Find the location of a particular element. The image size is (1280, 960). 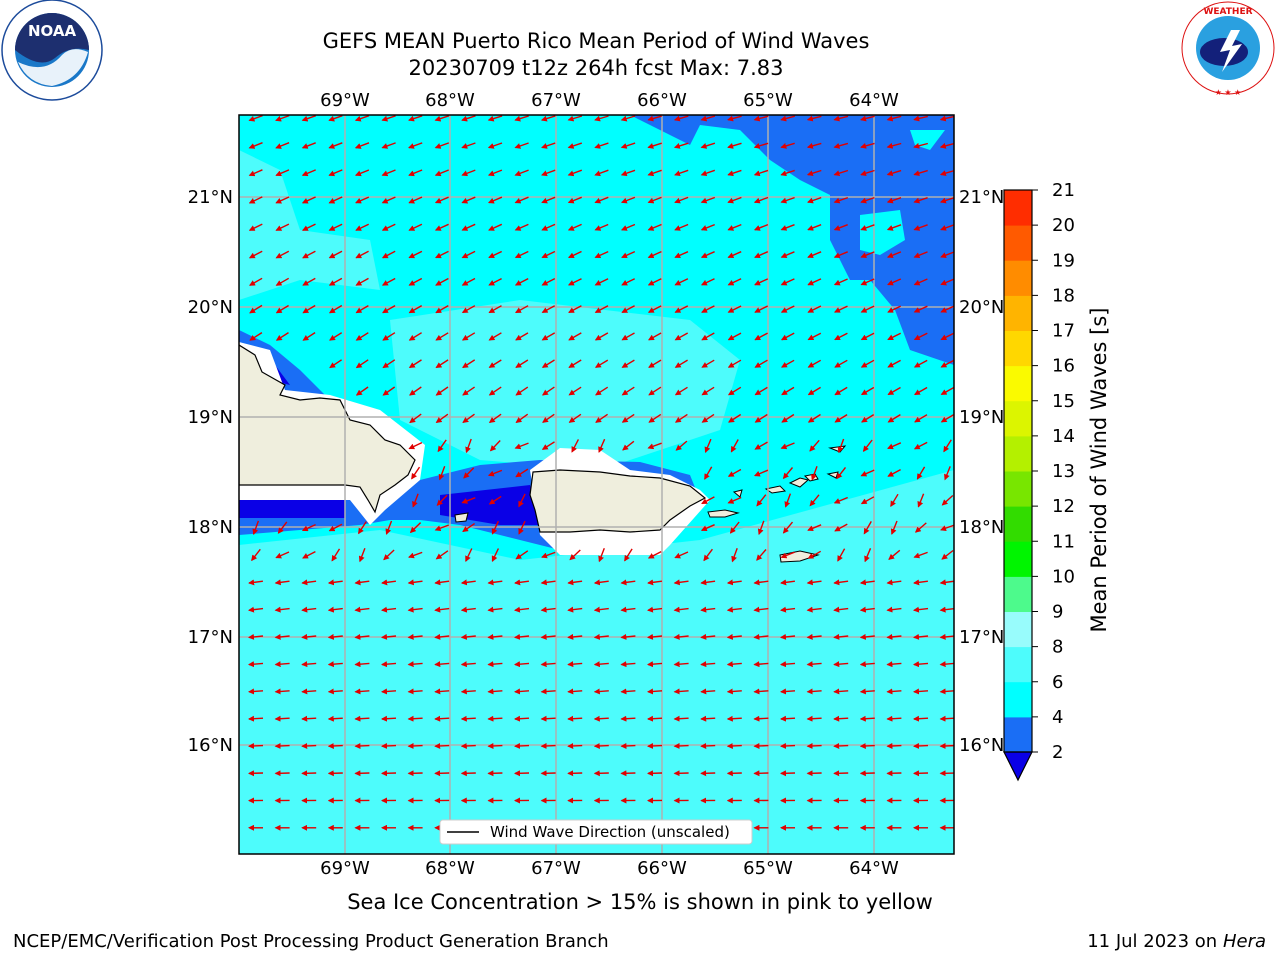

nws-logo: WEATHER ★ ★ ★ is located at coordinates (1228, 49).